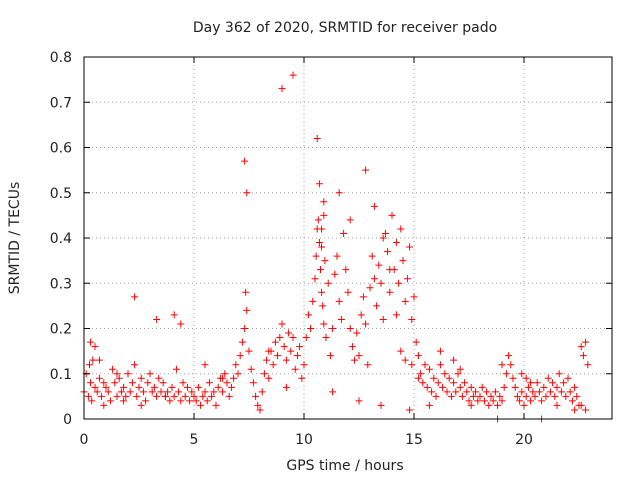  Describe the element at coordinates (15, 238) in the screenshot. I see `y-axis-label: SRMTID / TECUs` at that location.